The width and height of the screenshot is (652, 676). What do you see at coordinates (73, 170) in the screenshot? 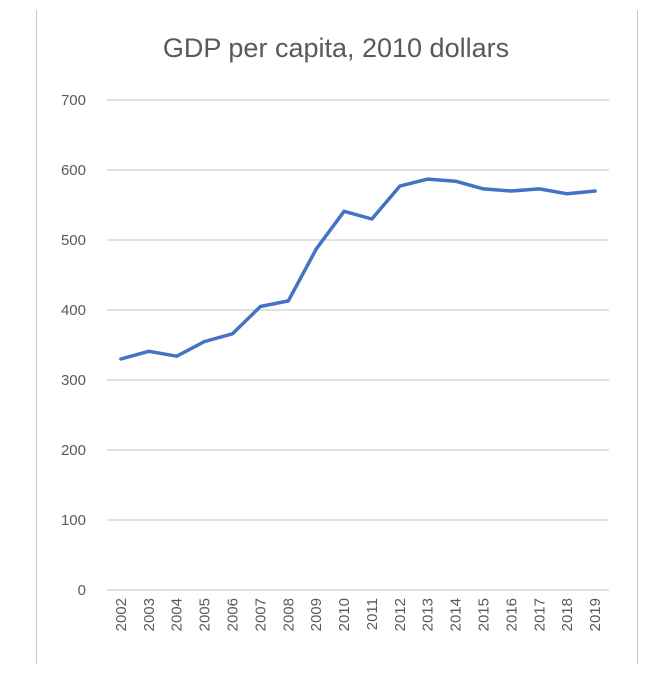
I see `y-tick-label: 600` at bounding box center [73, 170].